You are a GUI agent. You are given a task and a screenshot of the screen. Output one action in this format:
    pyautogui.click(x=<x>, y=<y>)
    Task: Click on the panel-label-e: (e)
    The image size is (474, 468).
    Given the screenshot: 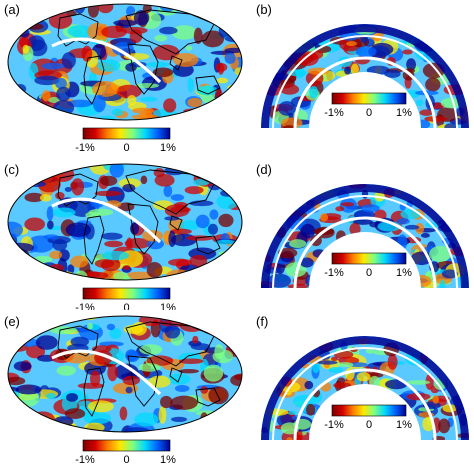 What is the action you would take?
    pyautogui.click(x=12, y=321)
    